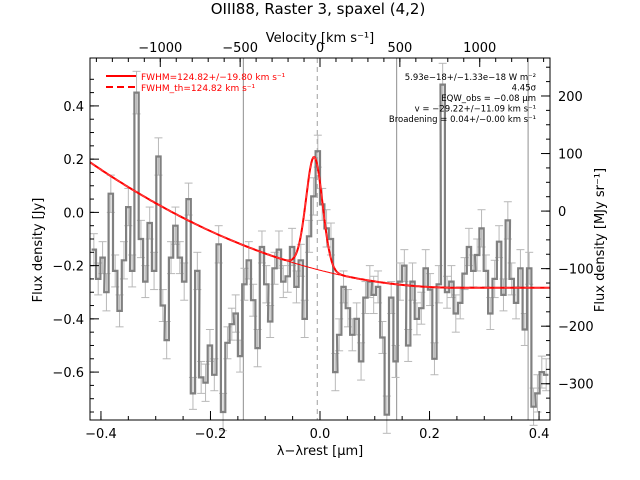  What do you see at coordinates (488, 99) in the screenshot?
I see `fit-annotation: EQW_obs = −0.08 μm` at bounding box center [488, 99].